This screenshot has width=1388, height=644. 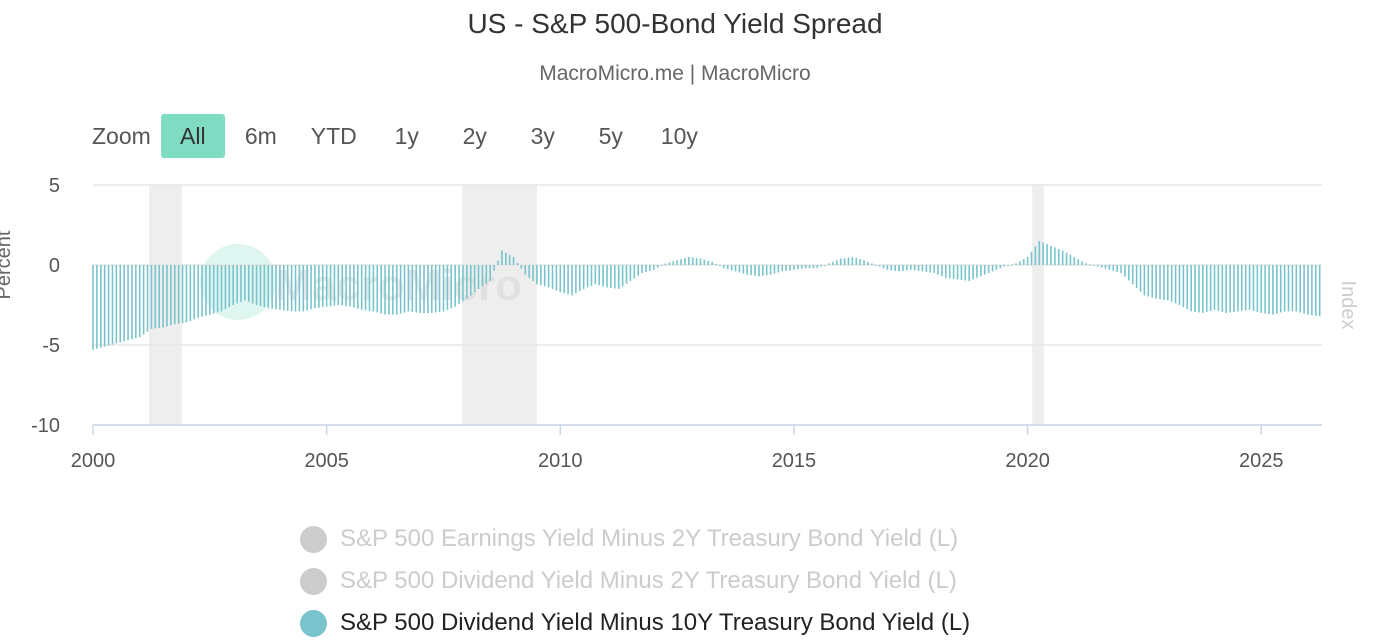 What do you see at coordinates (121, 135) in the screenshot?
I see `zoom-label: Zoom` at bounding box center [121, 135].